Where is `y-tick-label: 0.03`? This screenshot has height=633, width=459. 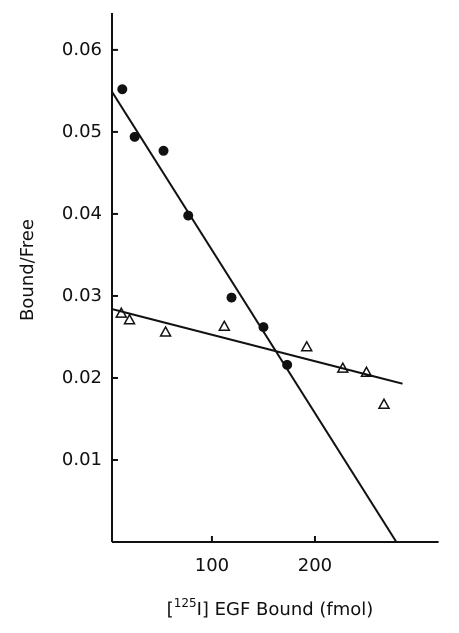
y-tick-label: 0.03 is located at coordinates (82, 295).